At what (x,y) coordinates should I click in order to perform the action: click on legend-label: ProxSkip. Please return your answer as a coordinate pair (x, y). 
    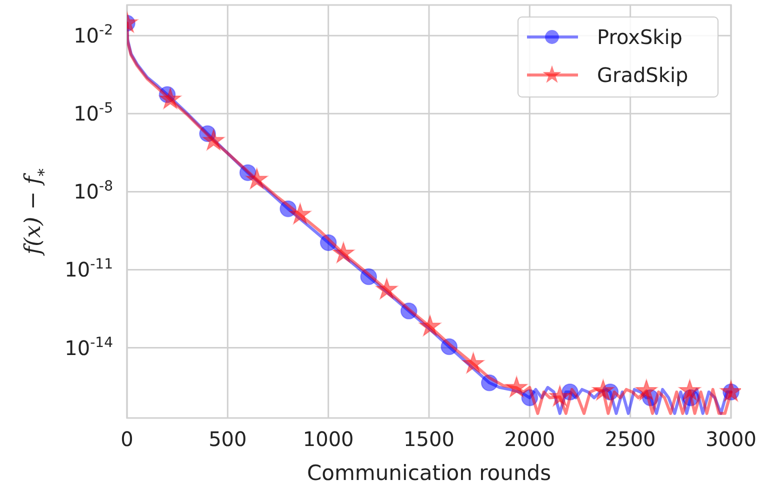
    Looking at the image, I should click on (639, 37).